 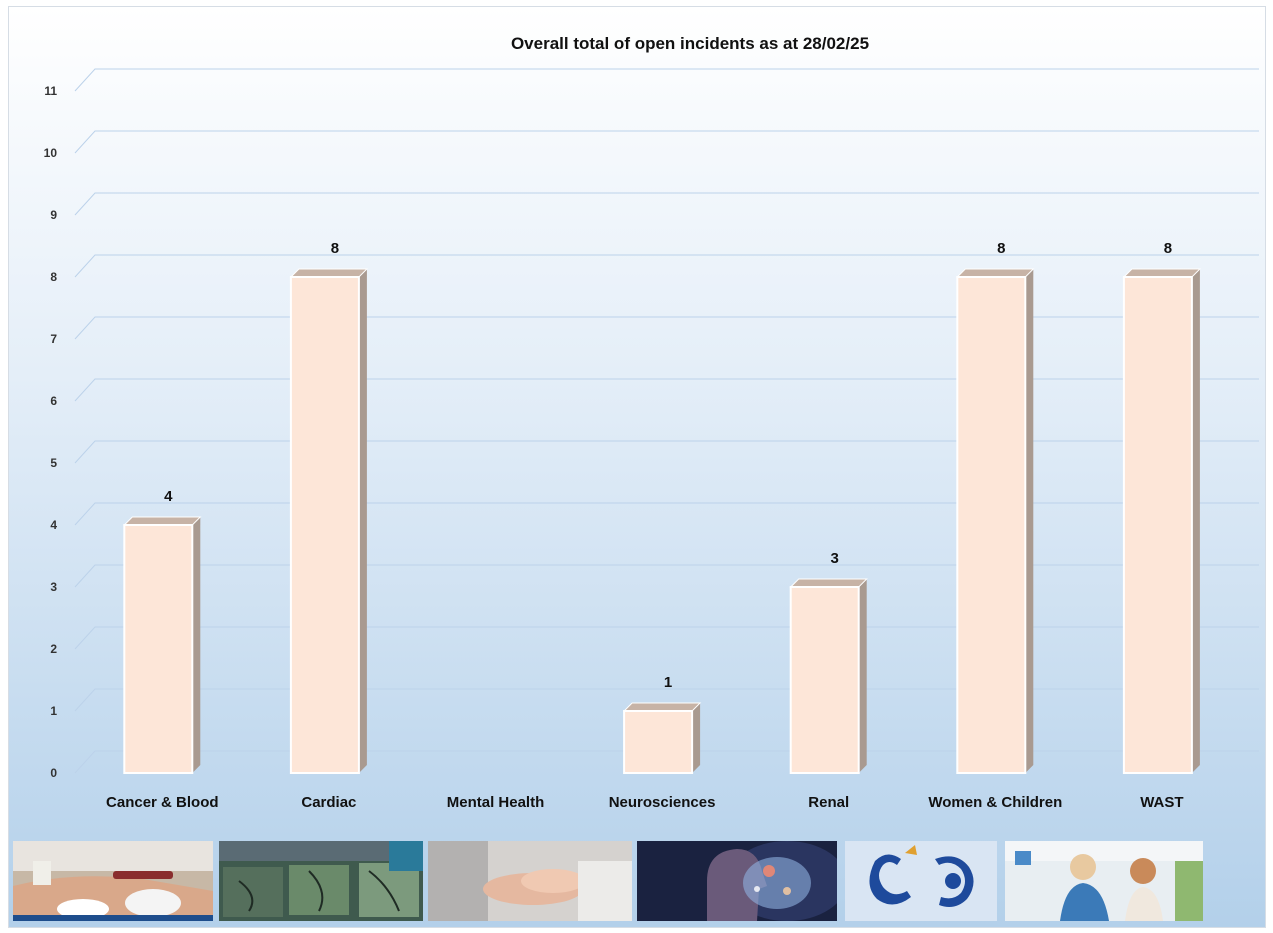 I want to click on blood-sample-photo, so click(x=113, y=881).